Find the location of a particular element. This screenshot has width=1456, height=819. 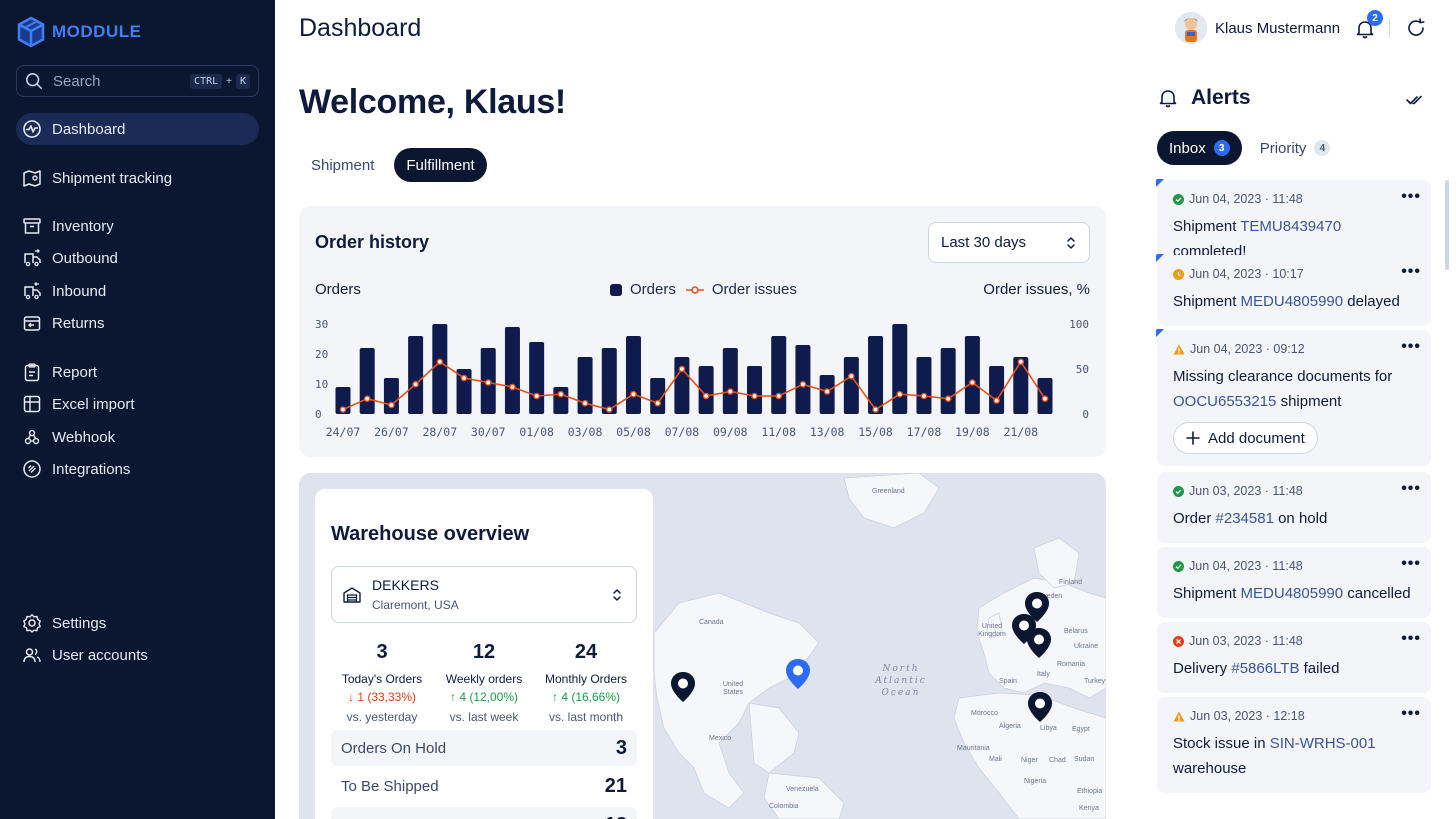

selected-warehouse-pin-icon is located at coordinates (798, 674).